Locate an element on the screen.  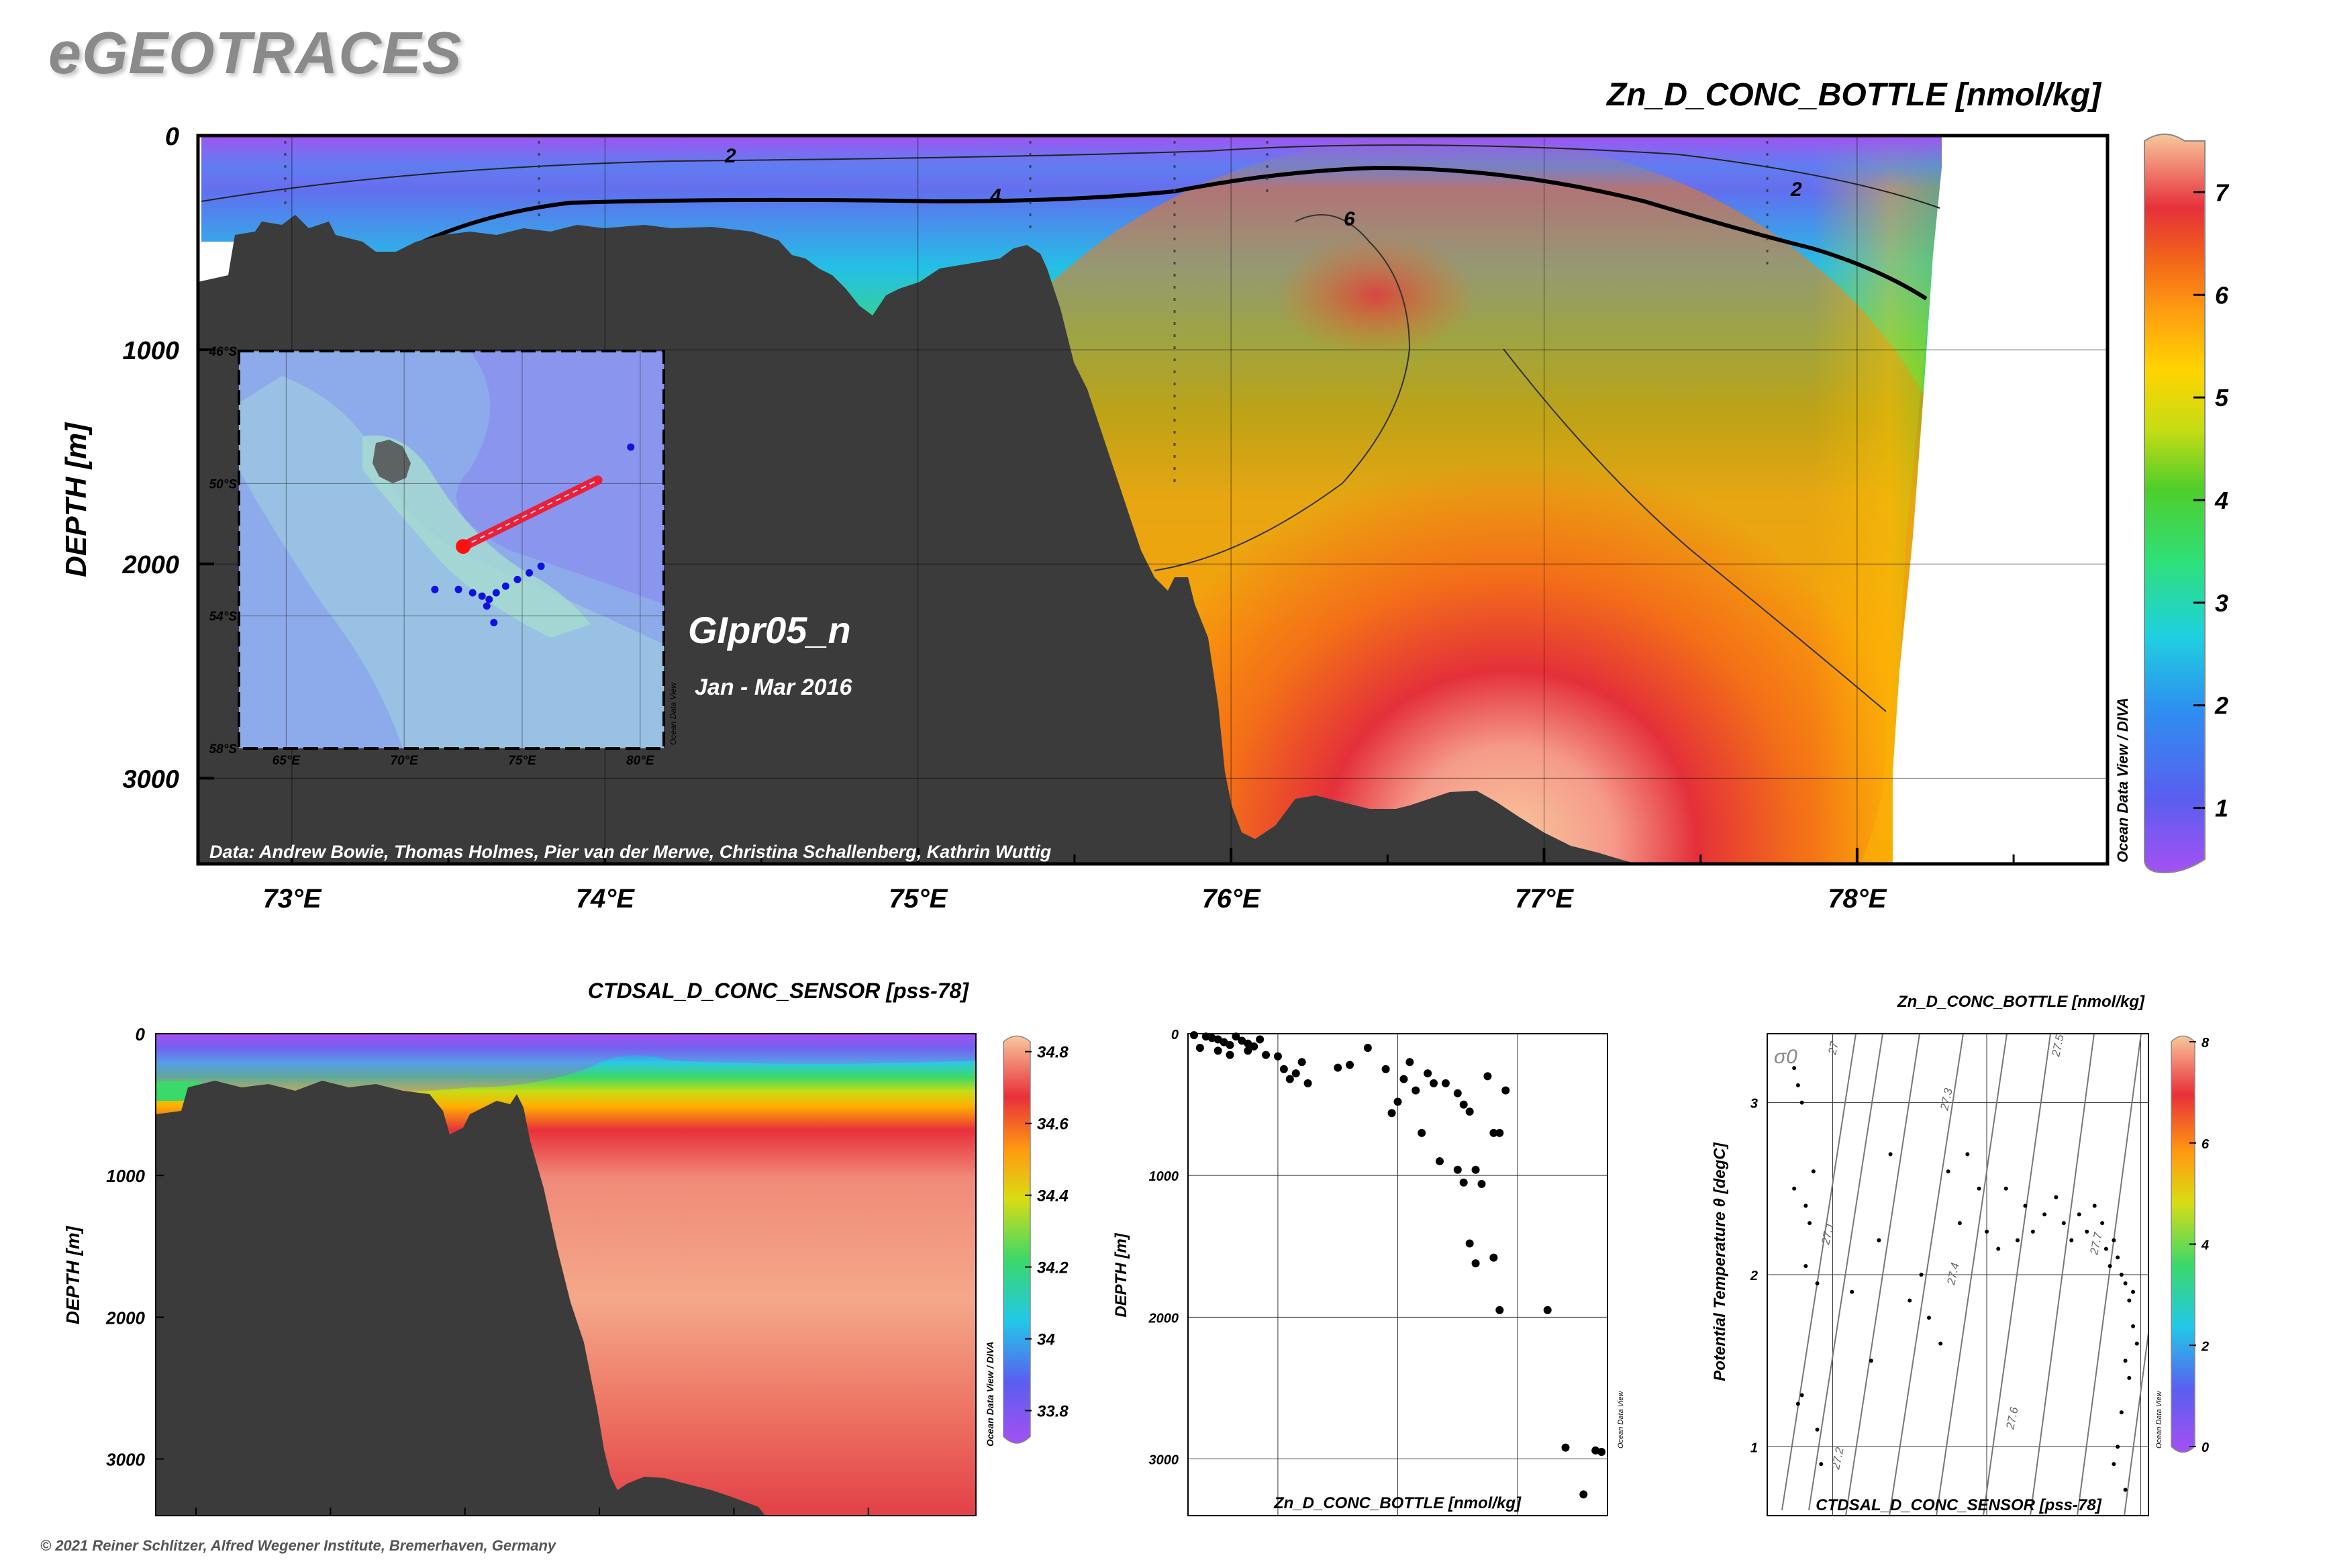
y-tick-label: 3000 is located at coordinates (150, 779).